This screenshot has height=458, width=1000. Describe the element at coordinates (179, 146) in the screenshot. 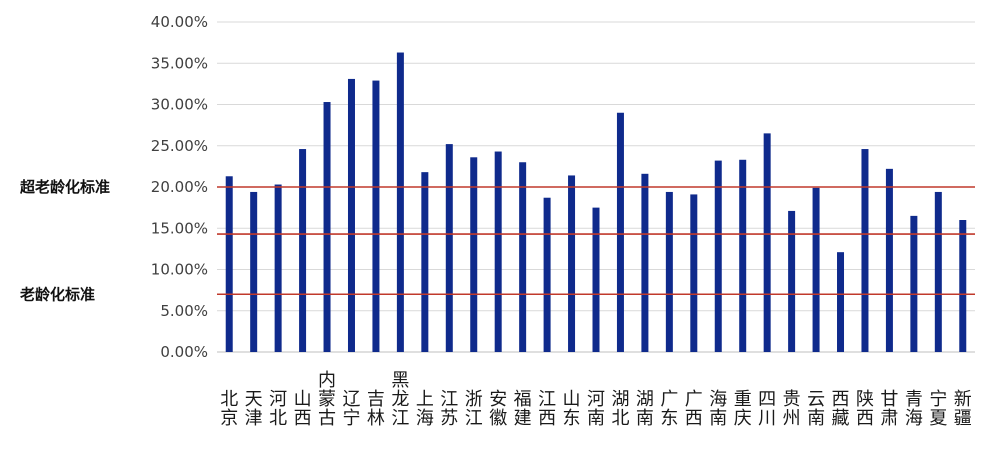

I see `y-tick-label: 25.00%` at that location.